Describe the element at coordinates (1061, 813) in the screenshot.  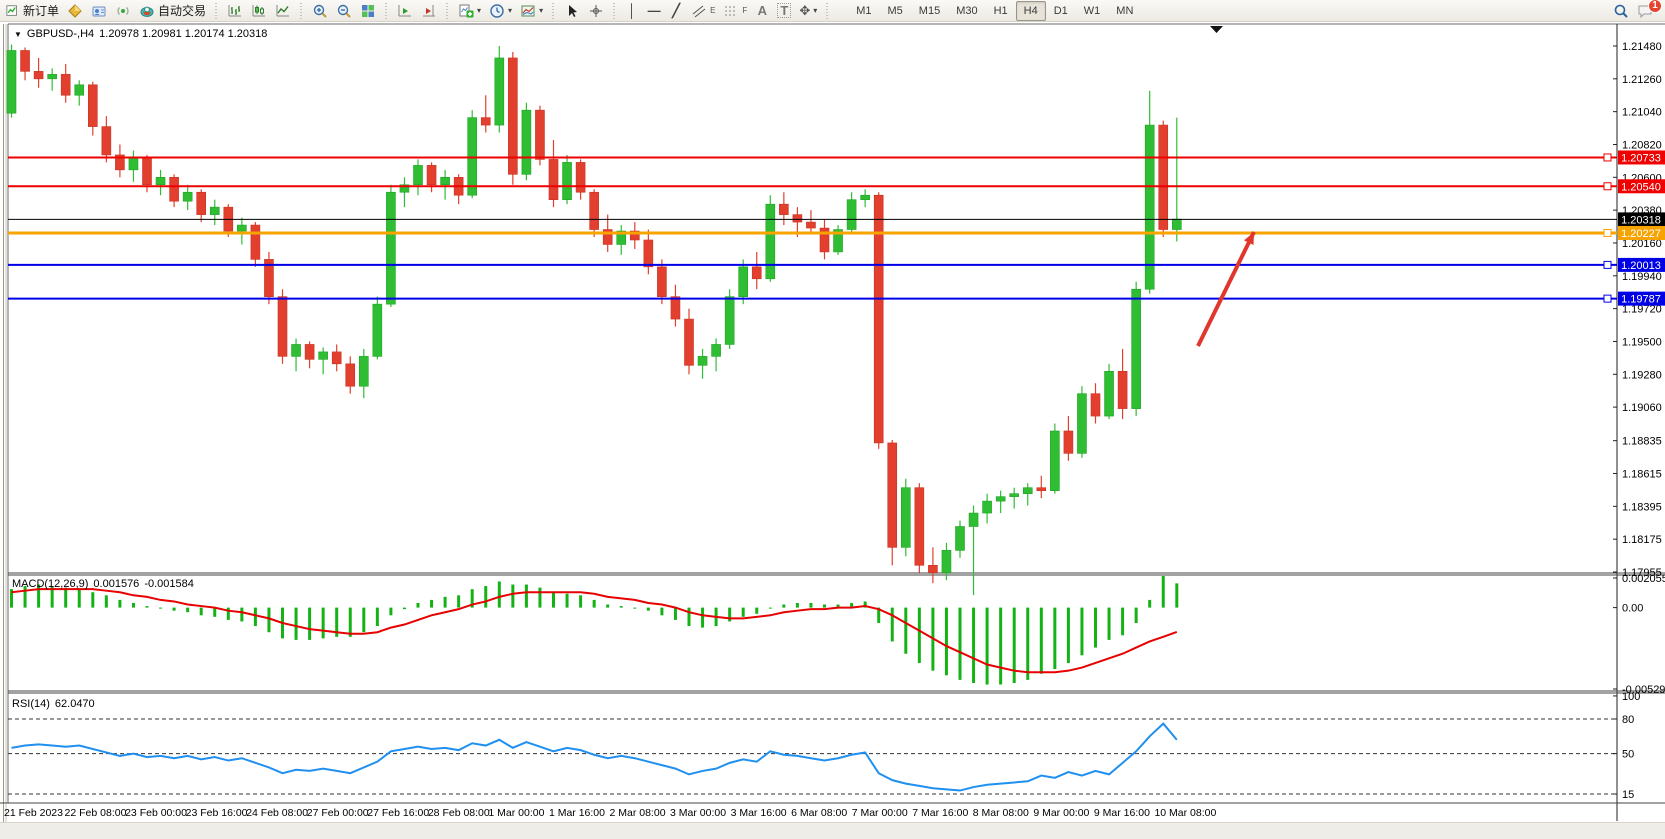
I see `svg-text: 9 Mar 00:00` at that location.